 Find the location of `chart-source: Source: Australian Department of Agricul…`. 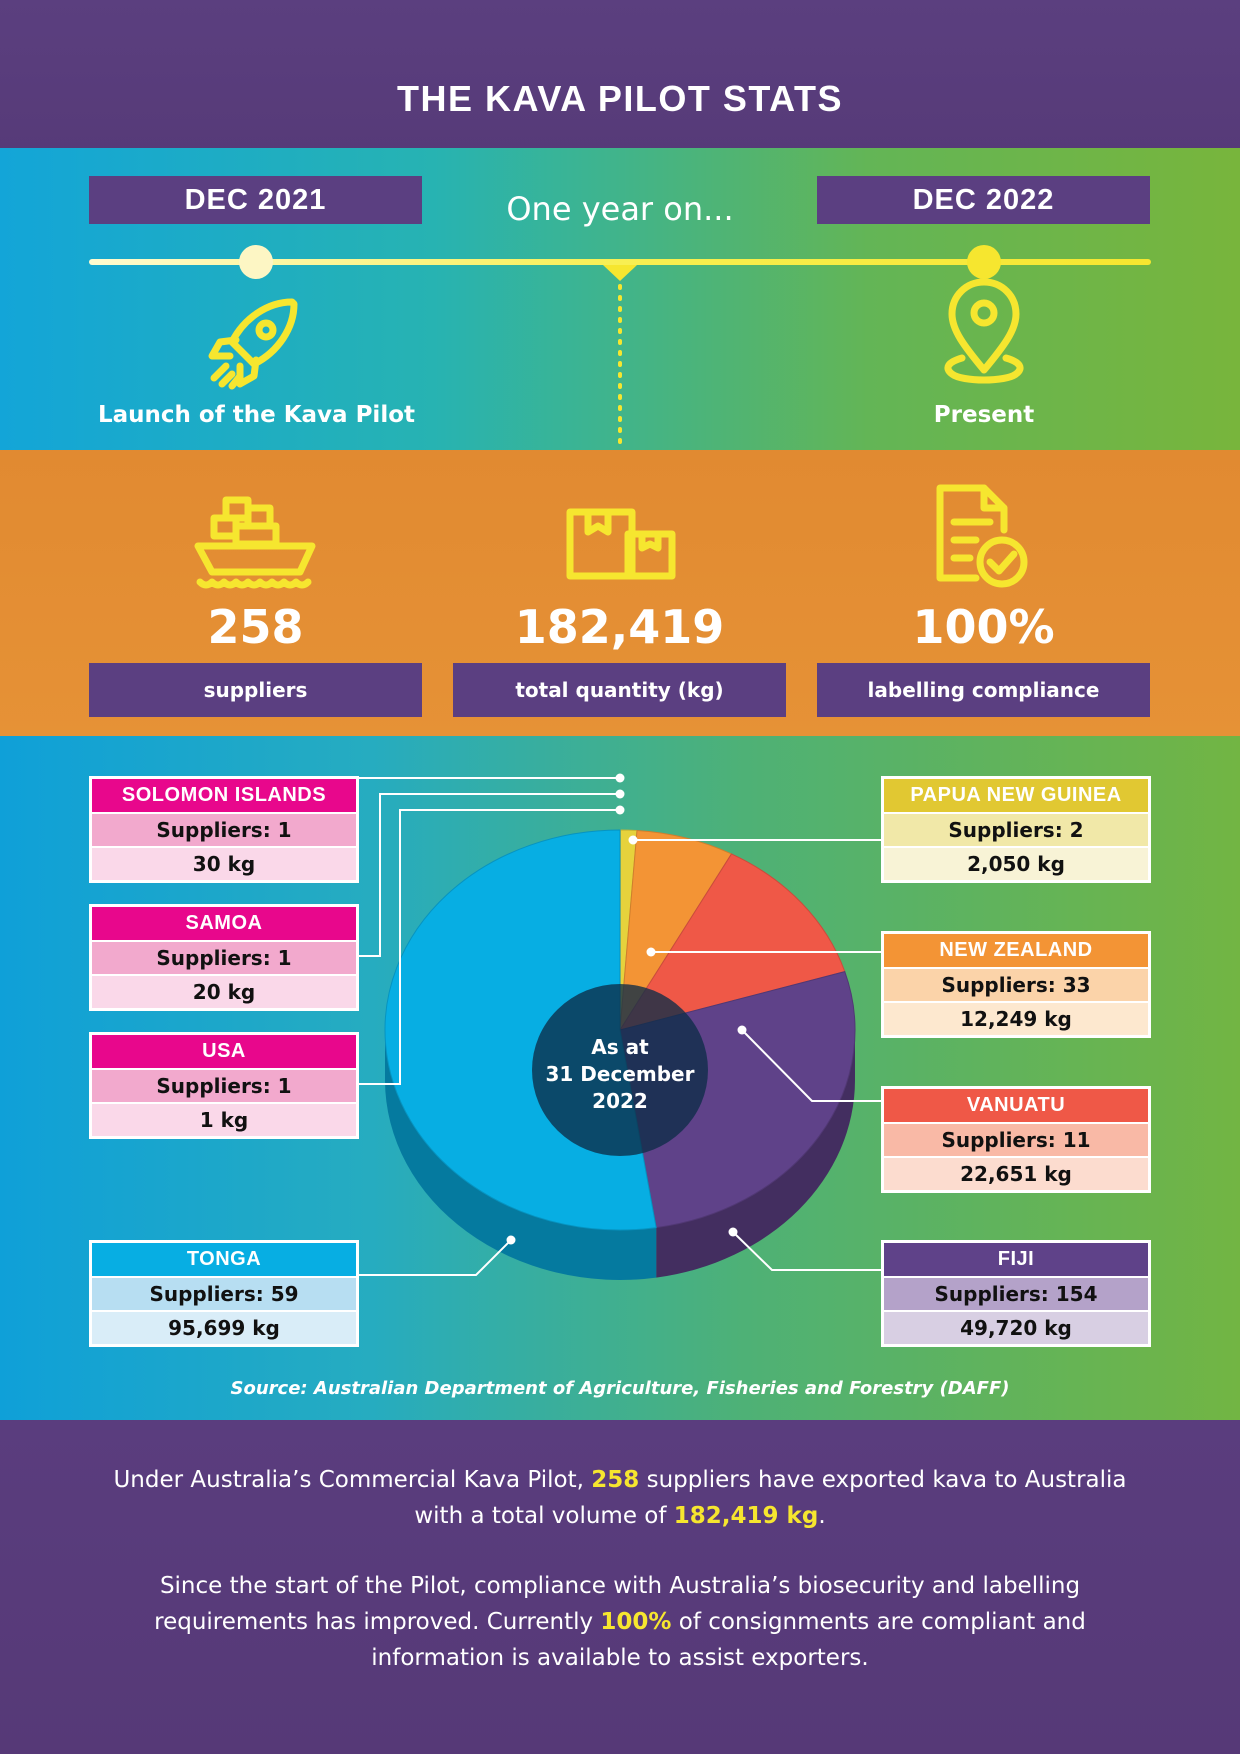

chart-source: Source: Australian Department of Agricul… is located at coordinates (620, 1388).